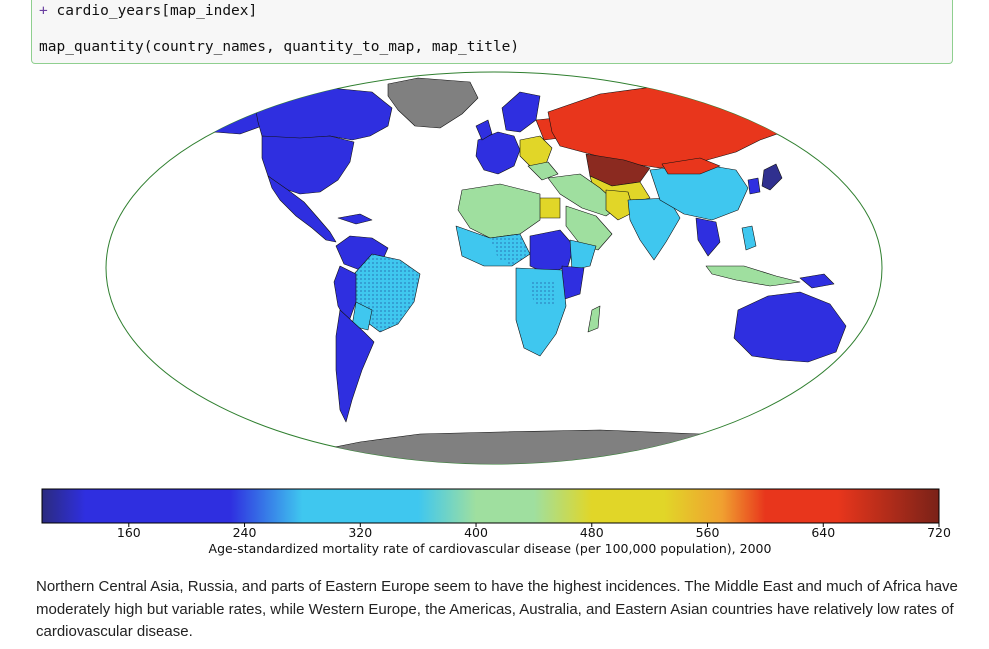  Describe the element at coordinates (360, 532) in the screenshot. I see `colorbar-tick-label: 320` at that location.